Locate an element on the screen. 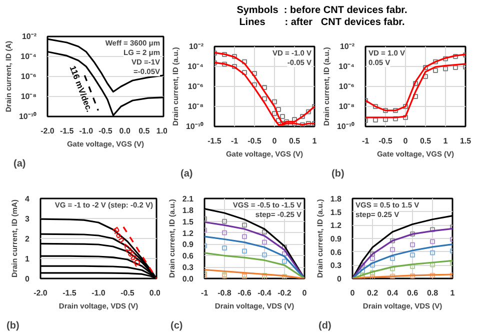  text: (d) is located at coordinates (325, 326).